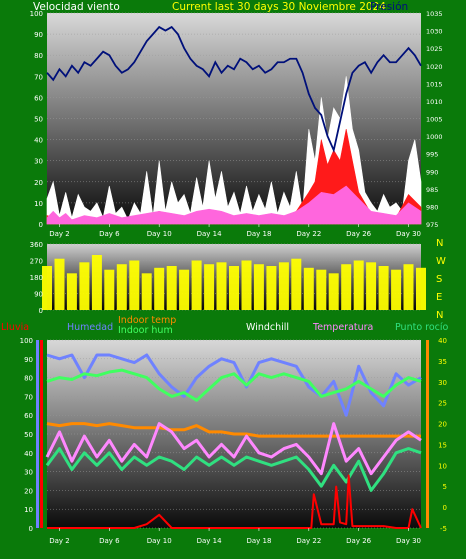 This screenshot has width=466, height=559. I want to click on legend-windchill: Windchill, so click(267, 327).